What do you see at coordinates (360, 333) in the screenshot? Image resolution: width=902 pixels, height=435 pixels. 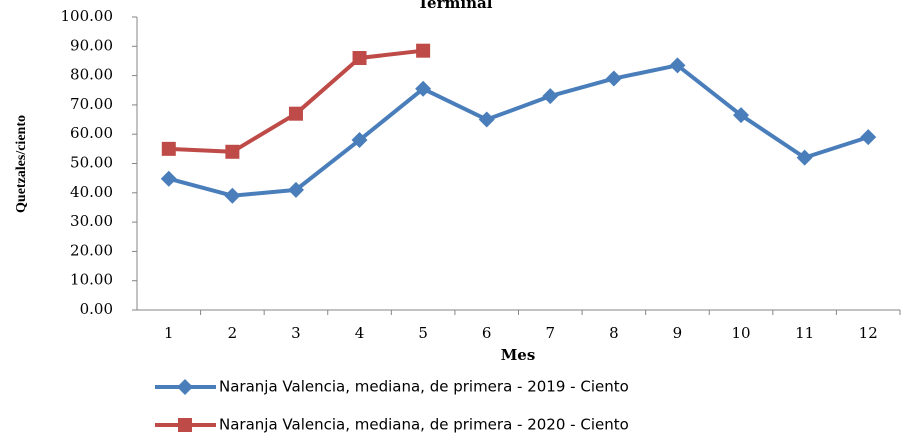 I see `x-tick-label: 4` at bounding box center [360, 333].